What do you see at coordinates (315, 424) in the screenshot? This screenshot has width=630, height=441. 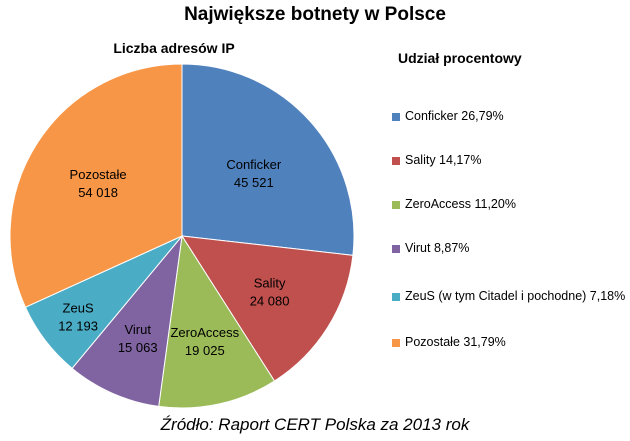 I see `source-note: Źródło: Raport CERT Polska za 2013 rok` at bounding box center [315, 424].